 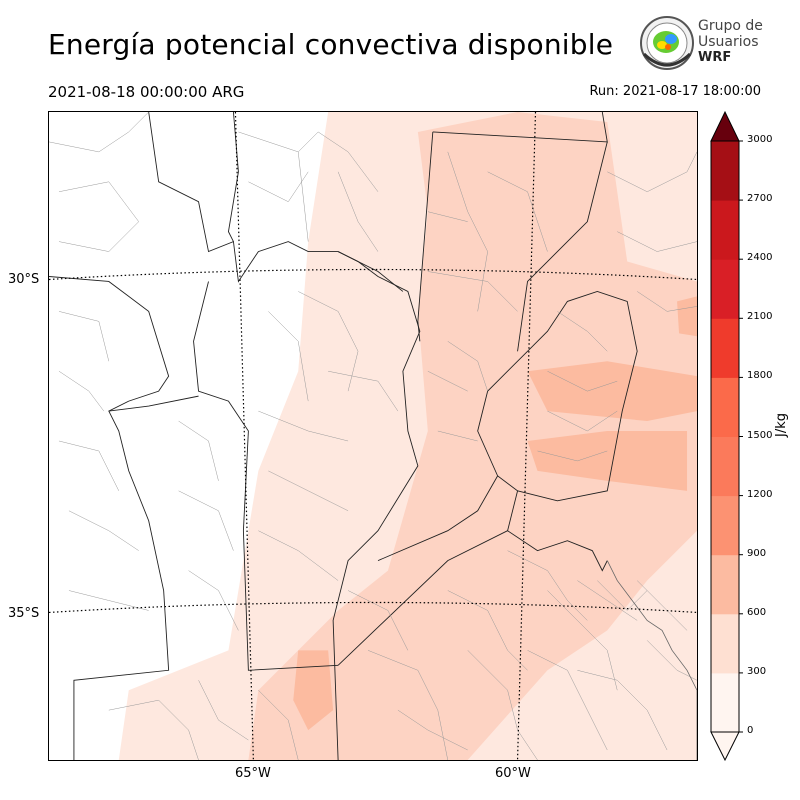 What do you see at coordinates (373, 274) in the screenshot?
I see `parallel-30s` at bounding box center [373, 274].